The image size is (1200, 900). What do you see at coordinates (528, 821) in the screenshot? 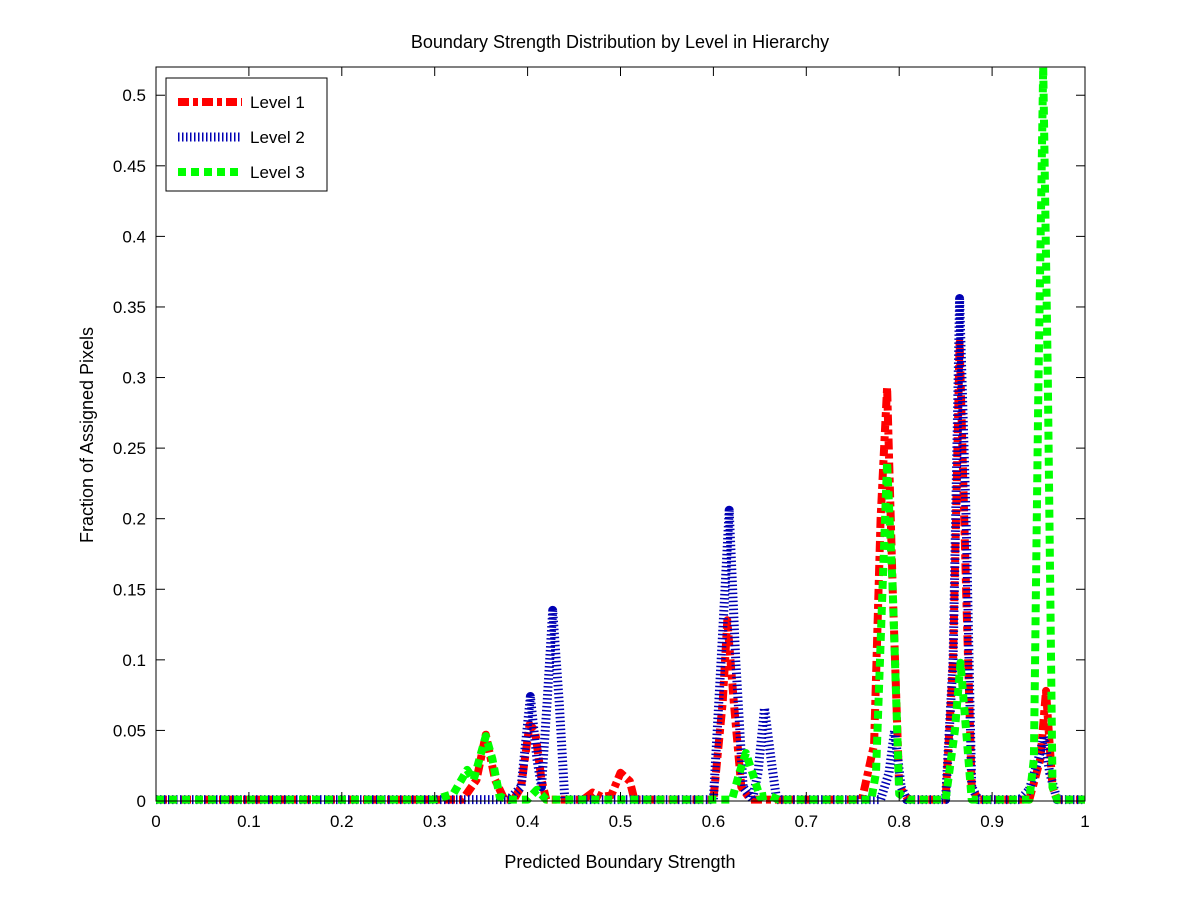
I see `x-tick-label: 0.4` at bounding box center [528, 821].